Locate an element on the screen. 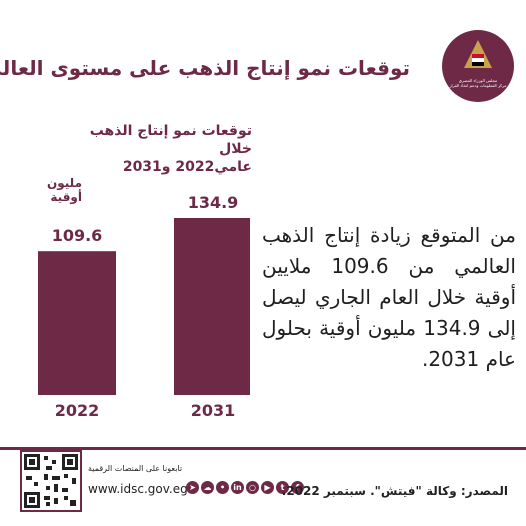 This screenshot has height=526, width=526. facebook-icon: f is located at coordinates (297, 487).